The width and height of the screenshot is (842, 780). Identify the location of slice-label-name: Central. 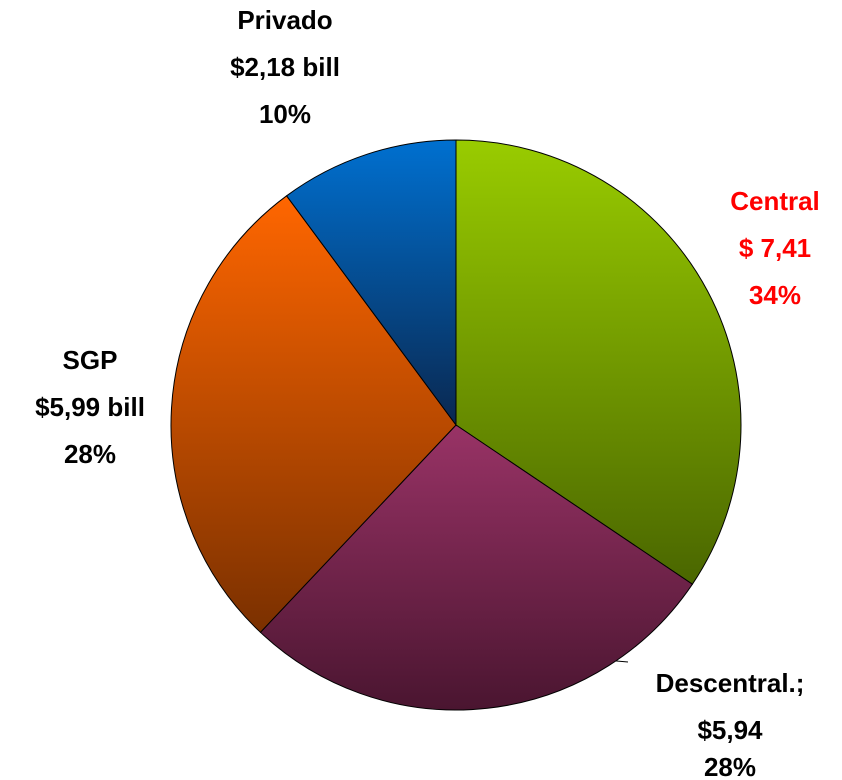
(775, 201).